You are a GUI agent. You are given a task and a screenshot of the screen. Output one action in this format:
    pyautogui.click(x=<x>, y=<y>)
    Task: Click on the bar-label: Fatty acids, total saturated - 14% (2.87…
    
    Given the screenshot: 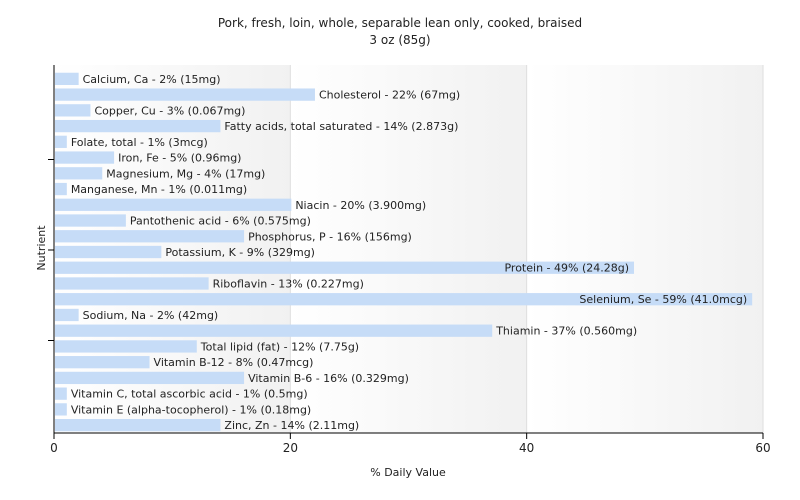 What is the action you would take?
    pyautogui.click(x=341, y=126)
    